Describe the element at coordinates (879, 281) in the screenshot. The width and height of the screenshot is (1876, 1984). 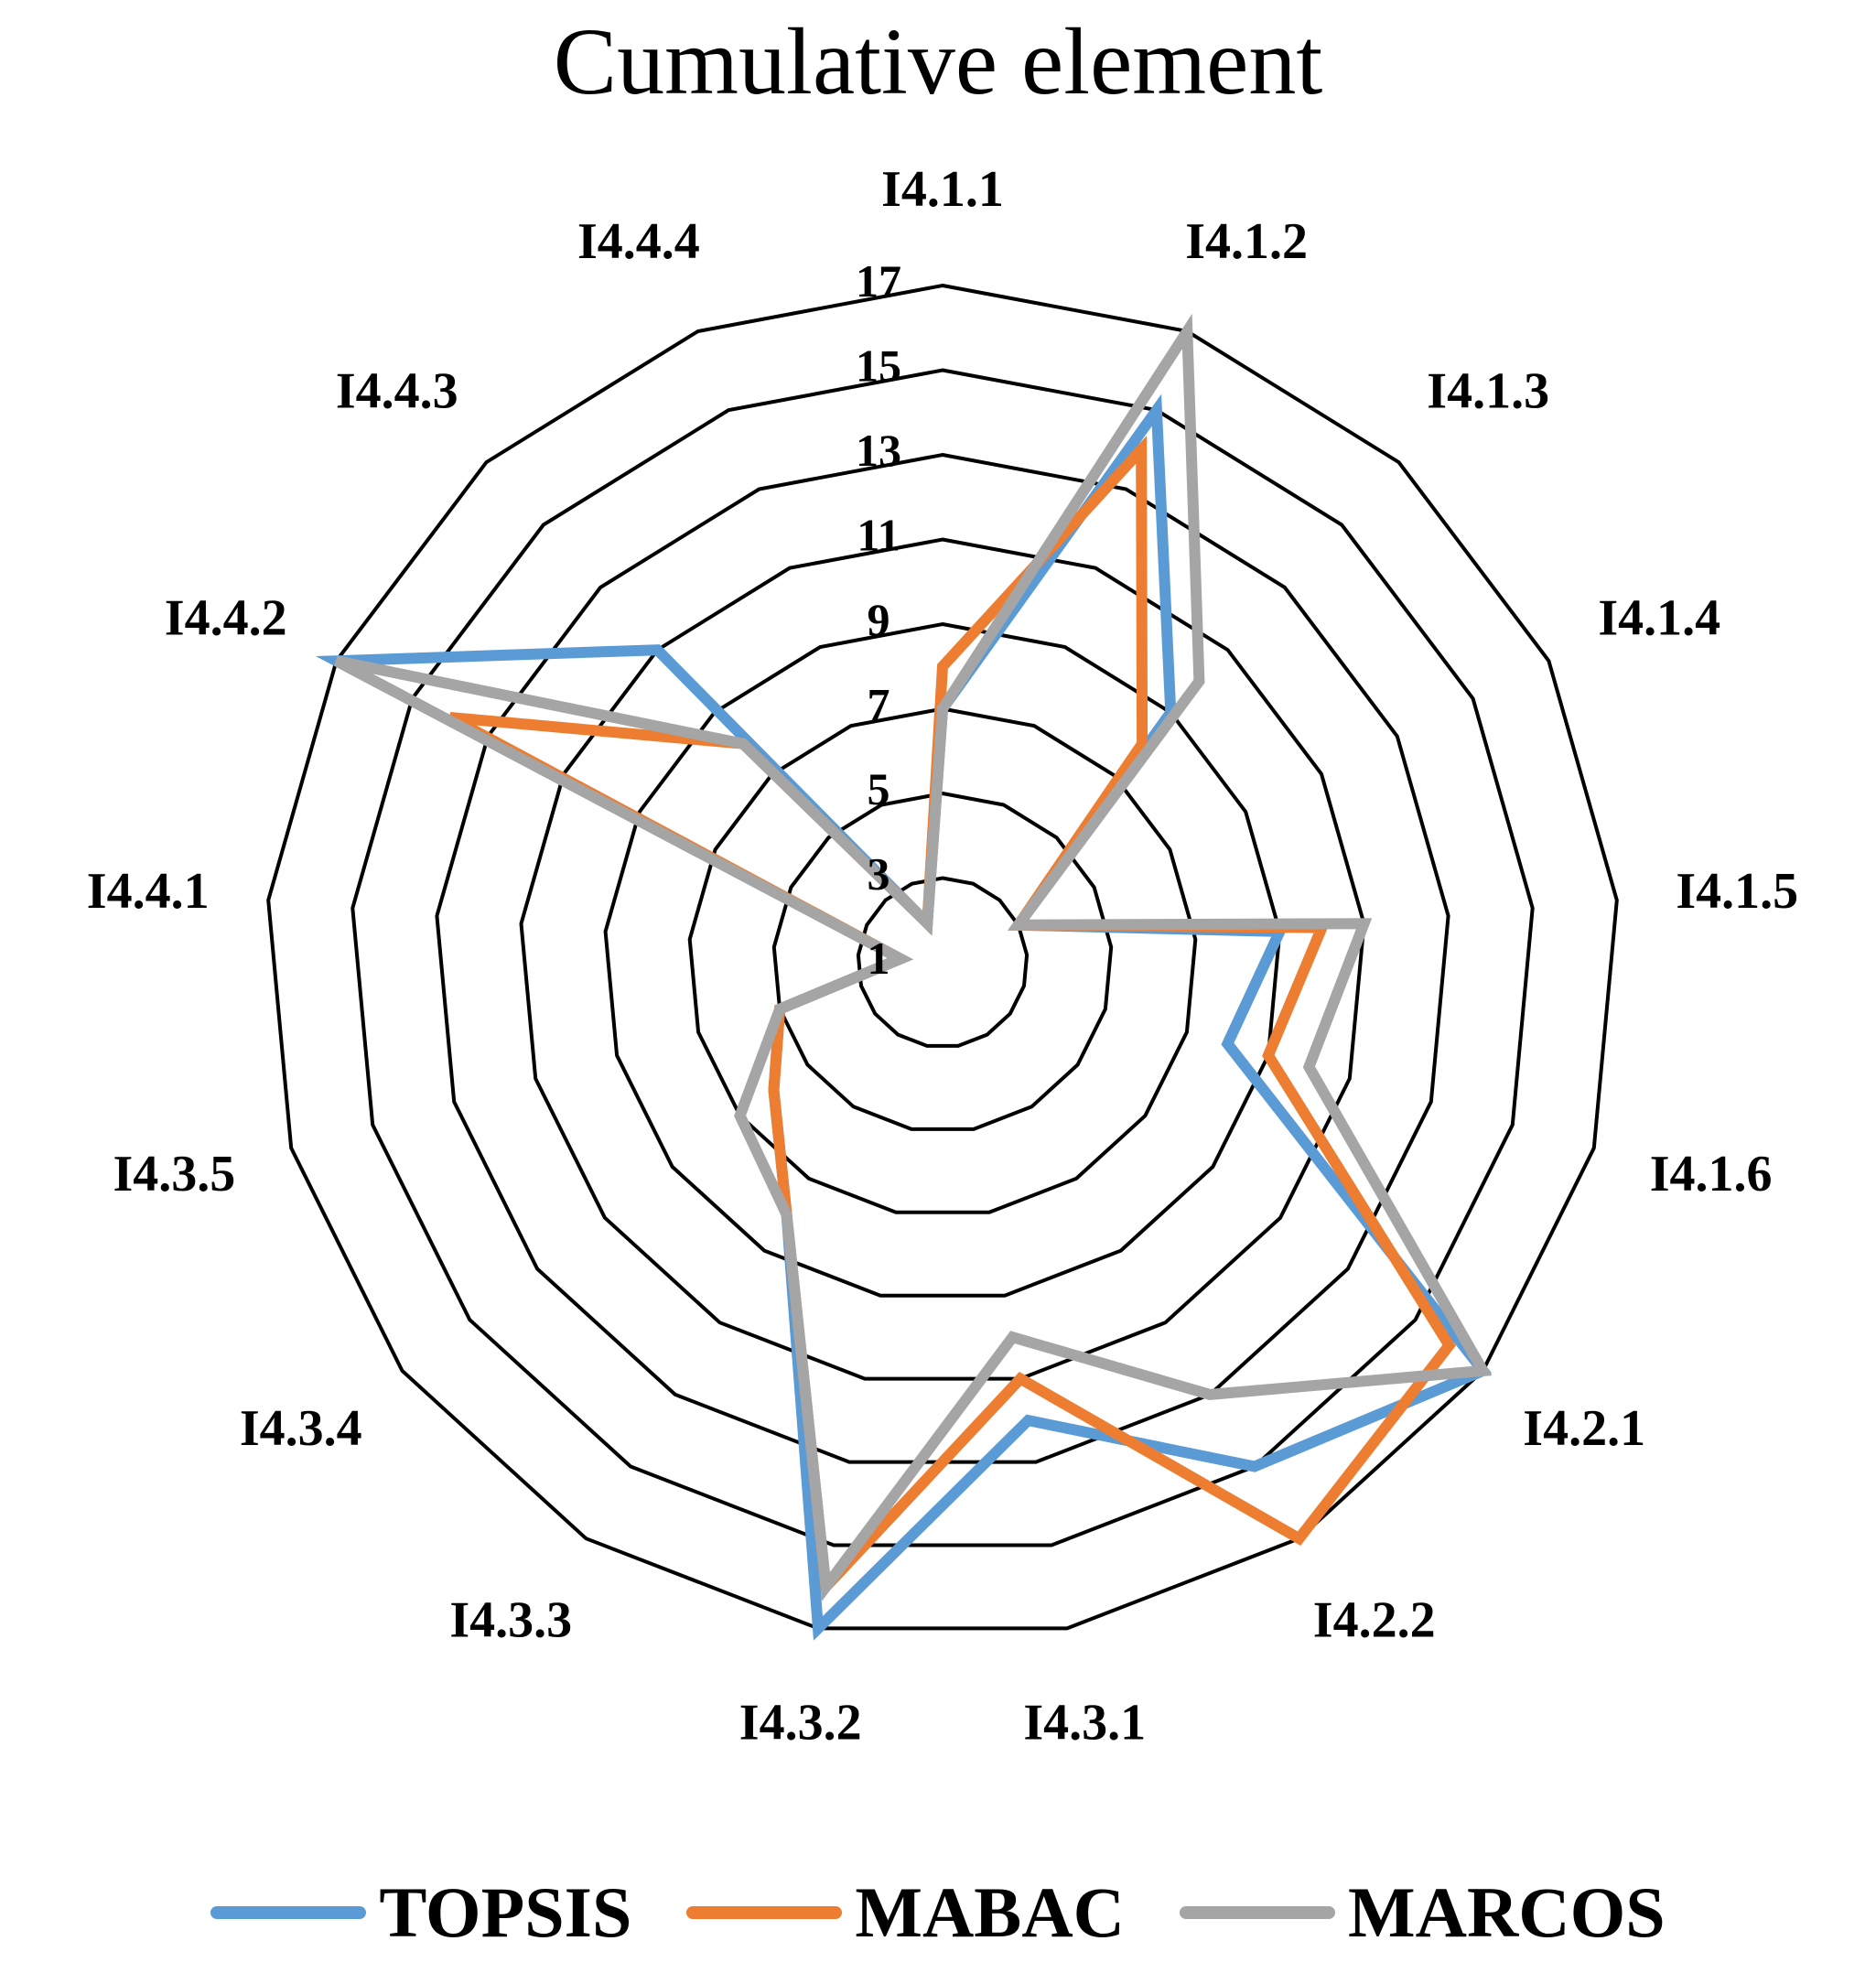
I see `radial-tick-17: 17` at that location.